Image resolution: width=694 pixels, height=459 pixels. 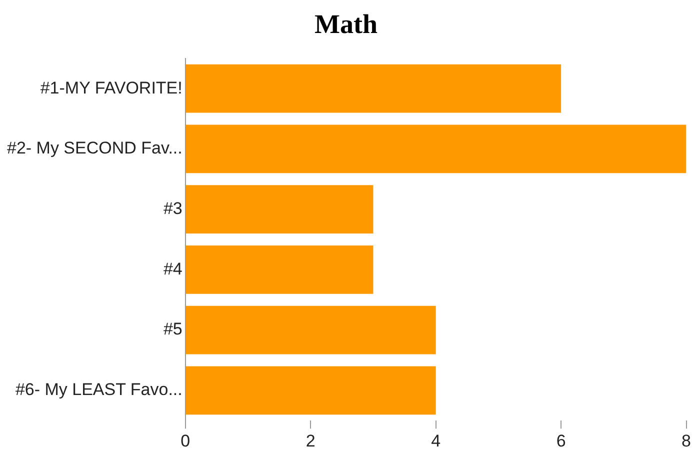 What do you see at coordinates (311, 440) in the screenshot?
I see `x-tick-label: 2` at bounding box center [311, 440].